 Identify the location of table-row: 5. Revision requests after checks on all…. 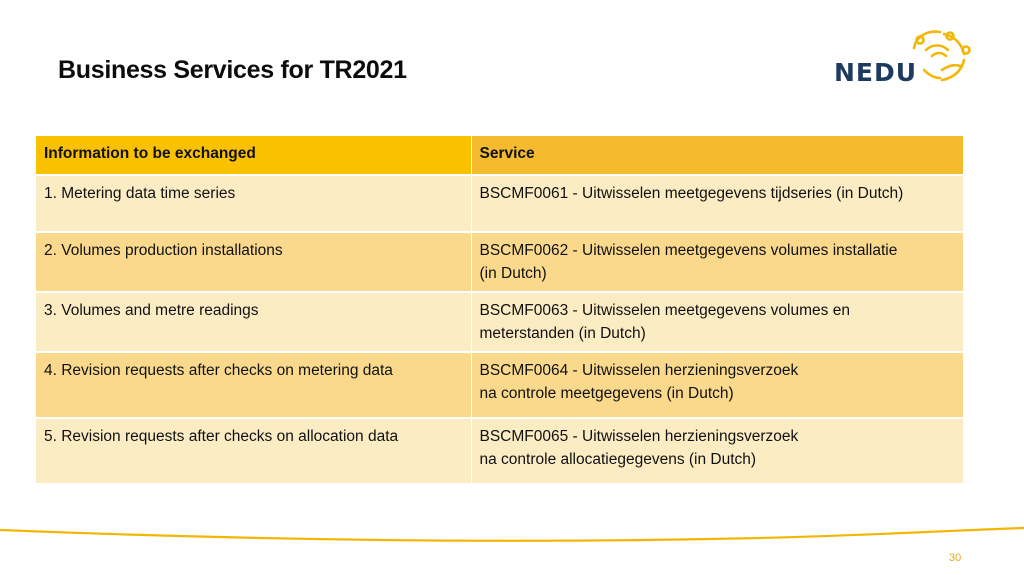
(500, 451).